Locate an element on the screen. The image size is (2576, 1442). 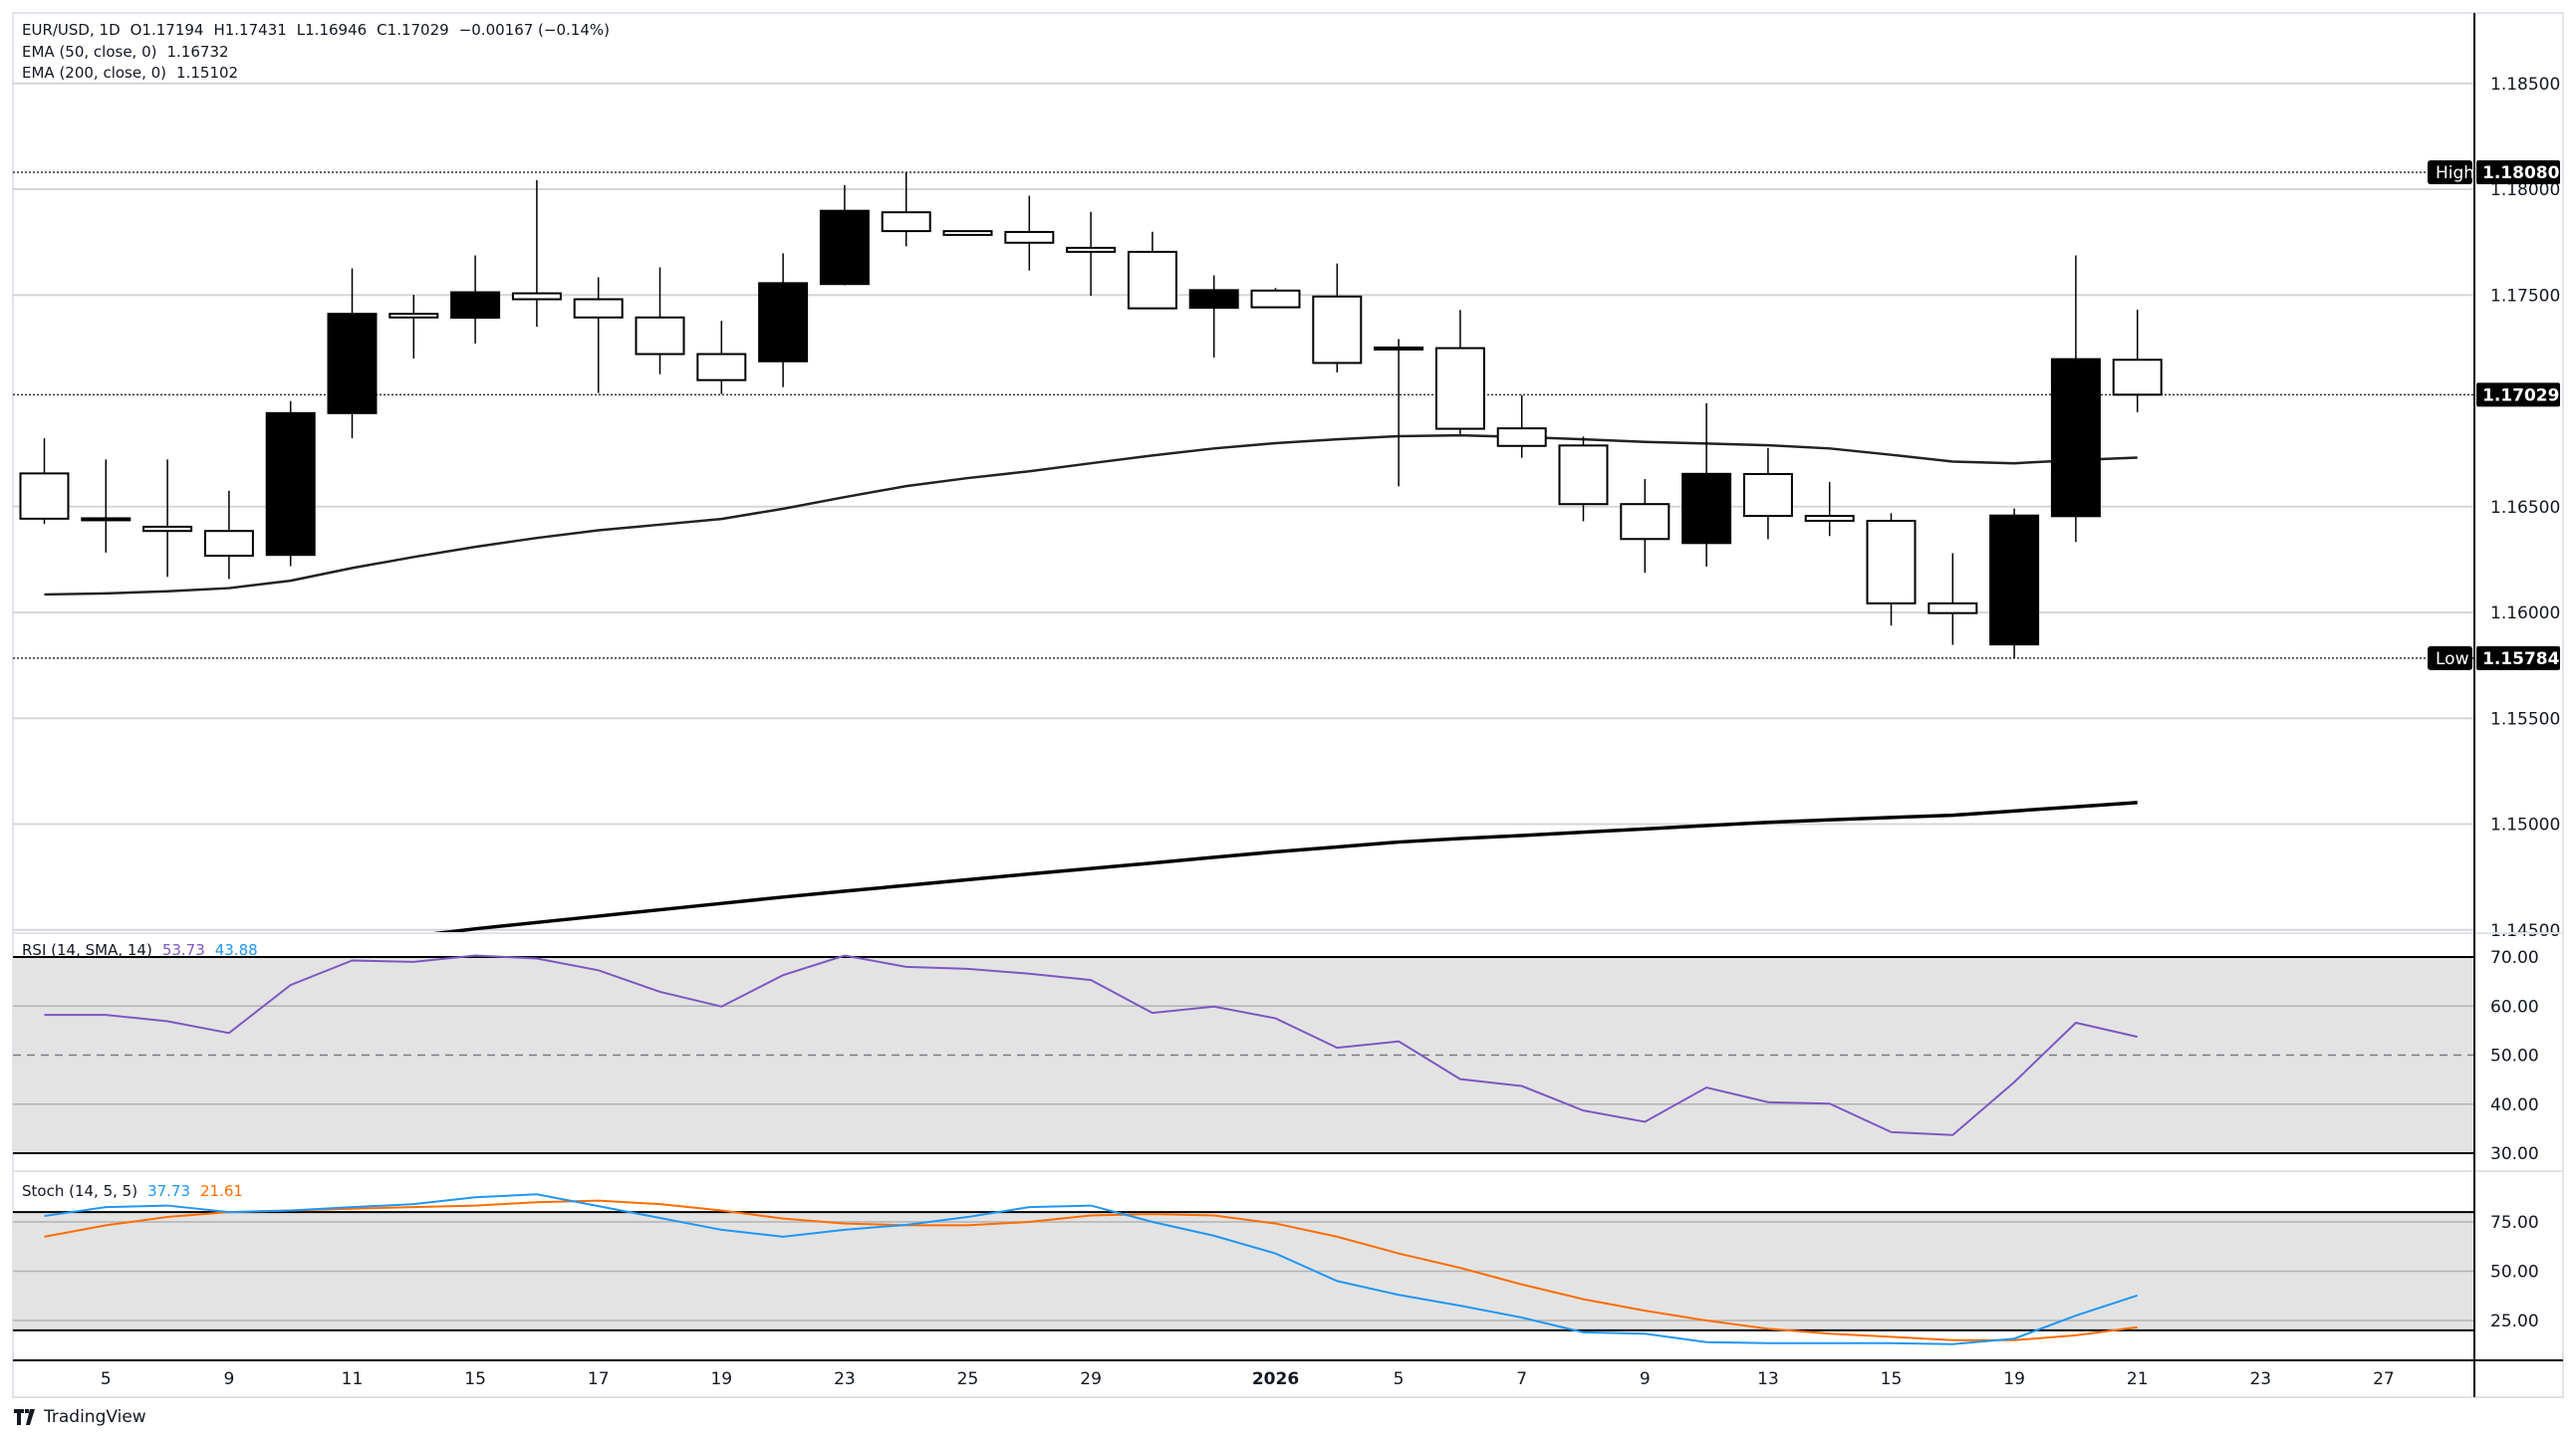
ema200-label: EMA (200, close, 0) is located at coordinates (94, 73).